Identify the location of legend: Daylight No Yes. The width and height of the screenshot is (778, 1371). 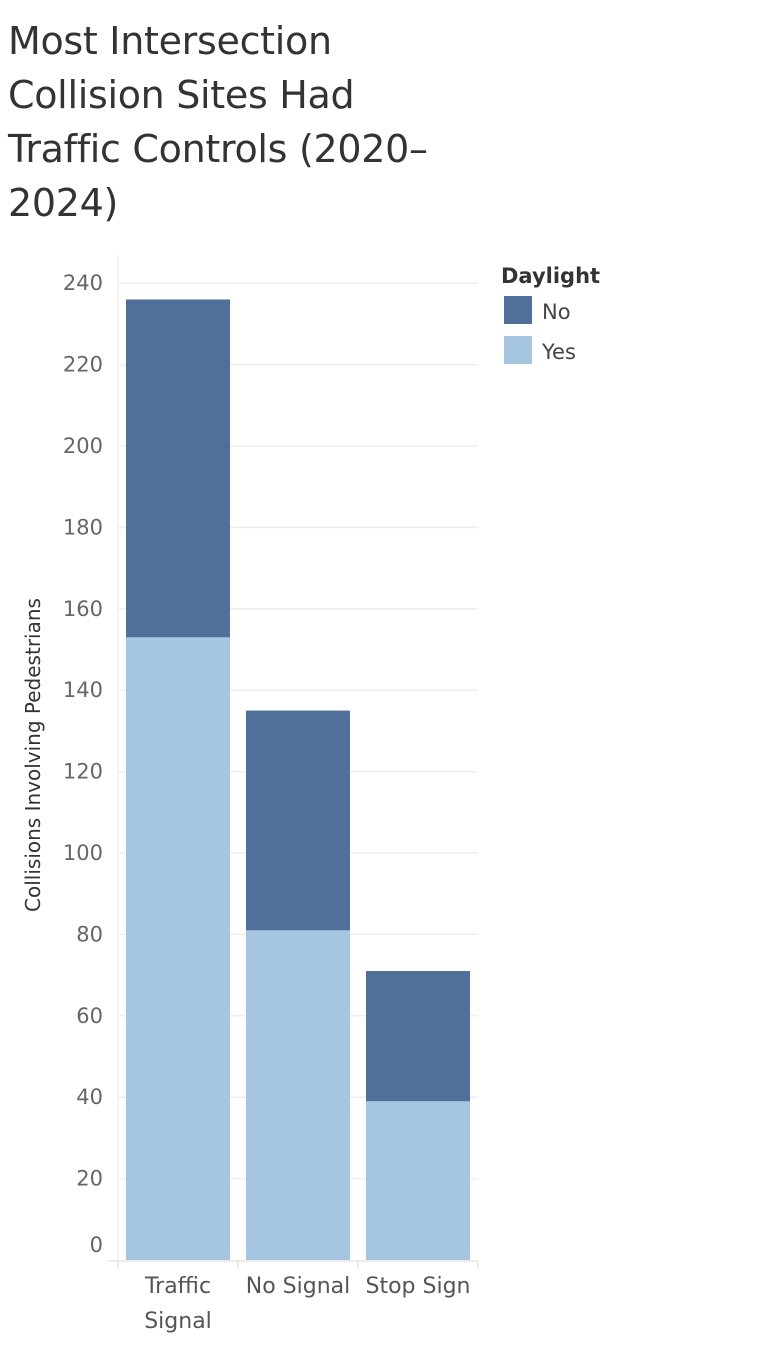
(550, 314).